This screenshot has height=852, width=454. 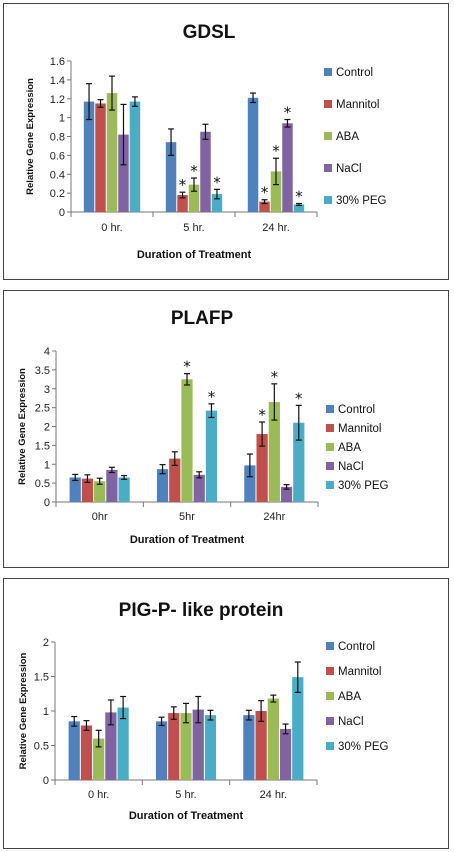 I want to click on y-tick-label: 0.6, so click(x=57, y=156).